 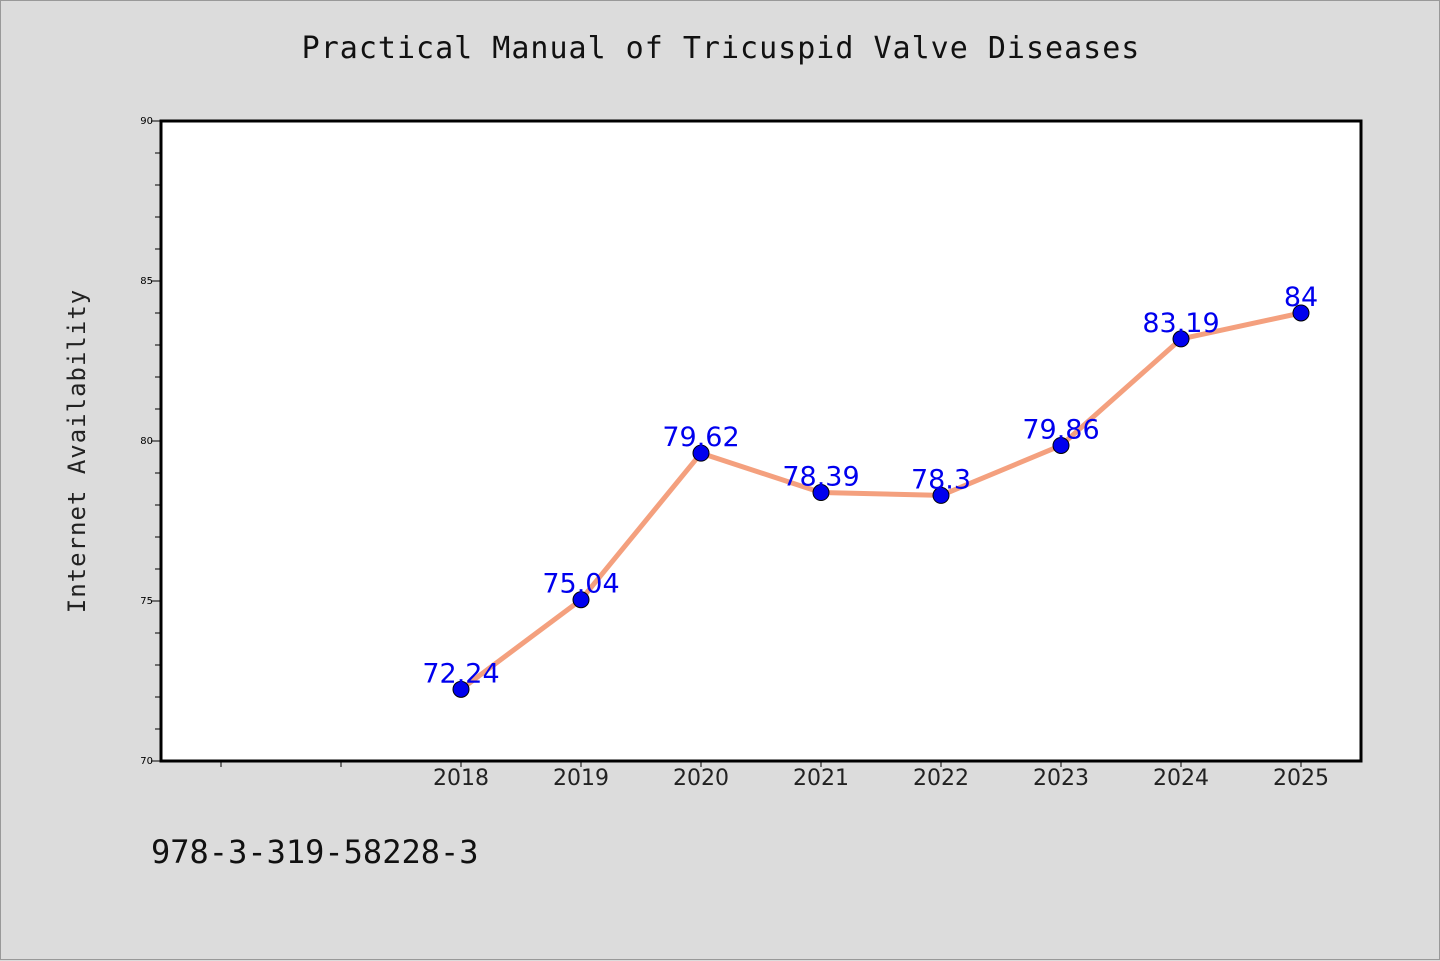 I want to click on y-tick-label: 70, so click(x=146, y=761).